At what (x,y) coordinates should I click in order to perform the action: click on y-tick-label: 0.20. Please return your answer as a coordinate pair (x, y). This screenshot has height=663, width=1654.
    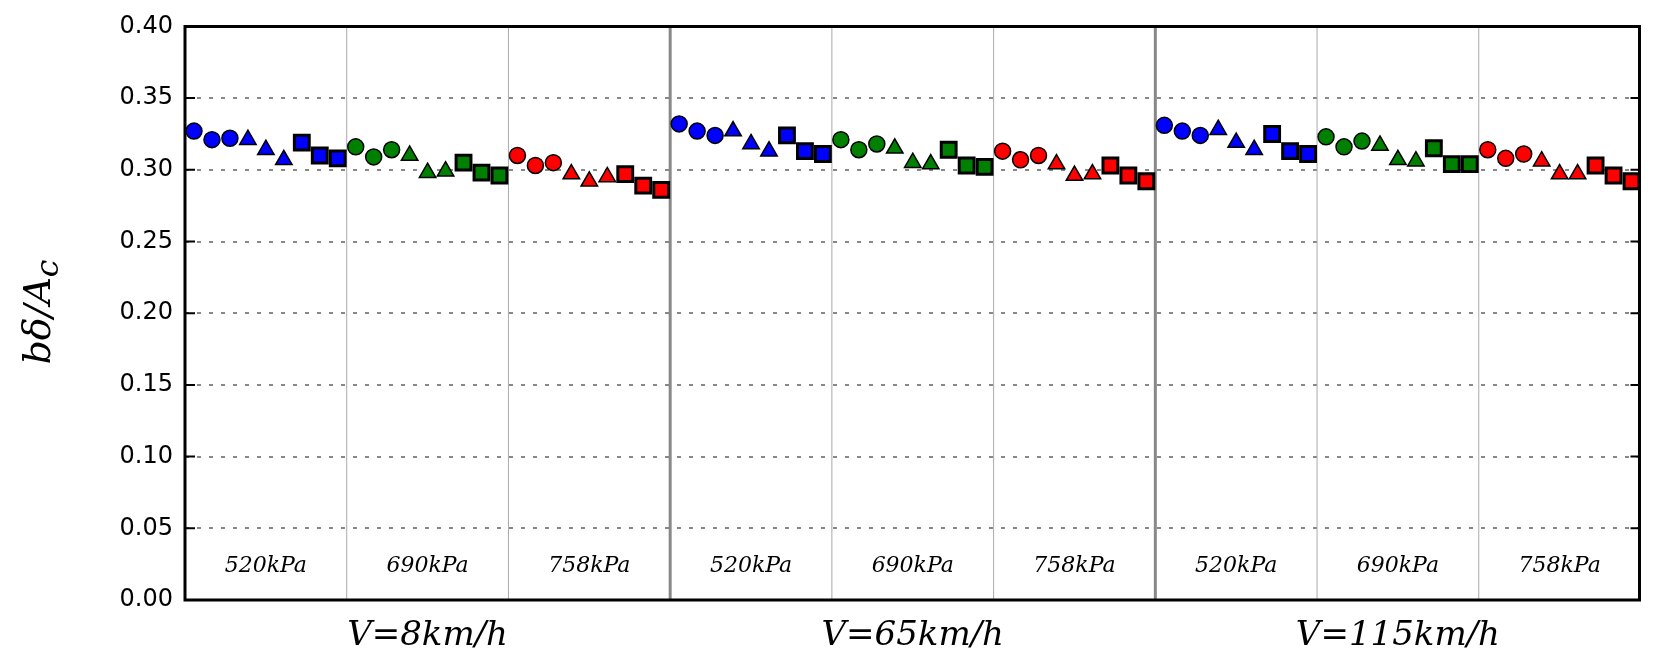
    Looking at the image, I should click on (146, 311).